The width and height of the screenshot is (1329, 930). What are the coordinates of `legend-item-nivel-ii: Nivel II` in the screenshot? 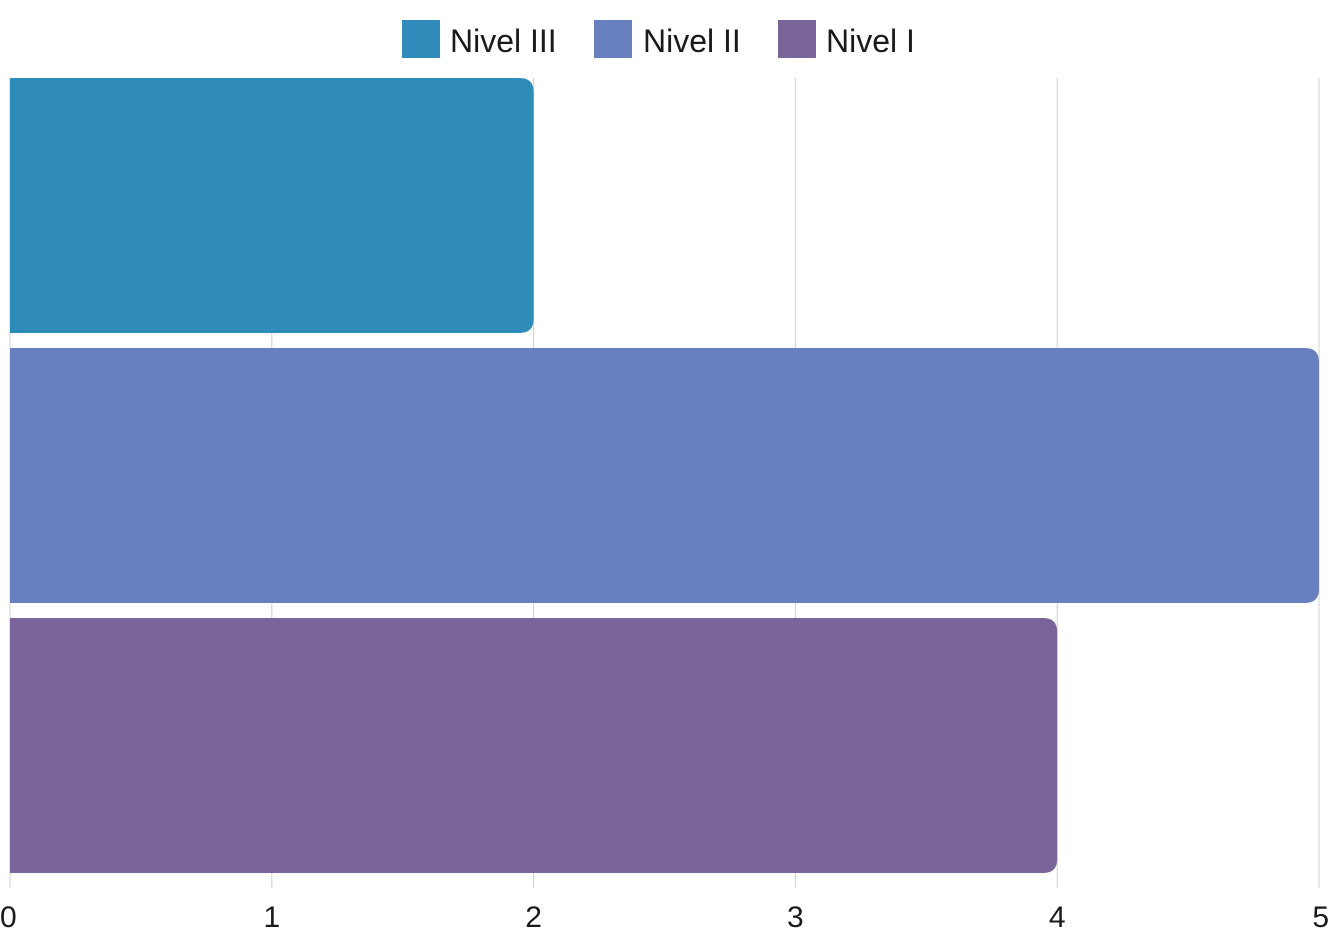 It's located at (667, 39).